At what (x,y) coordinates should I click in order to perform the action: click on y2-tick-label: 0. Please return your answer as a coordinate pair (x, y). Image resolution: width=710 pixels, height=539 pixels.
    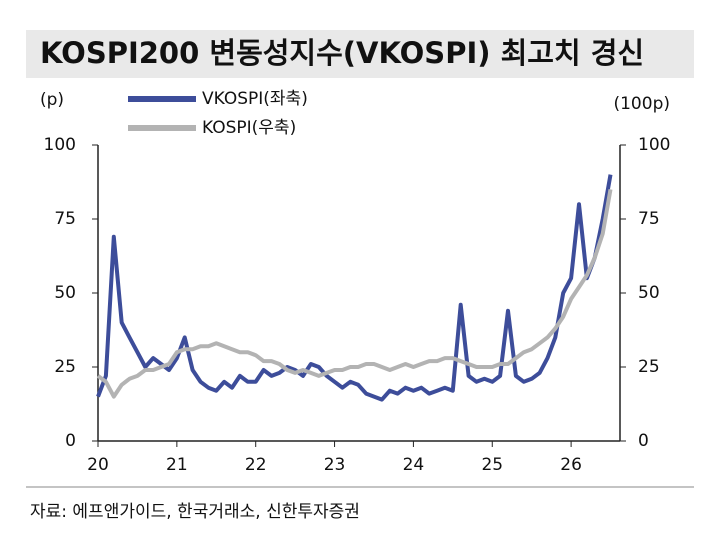
    Looking at the image, I should click on (643, 441).